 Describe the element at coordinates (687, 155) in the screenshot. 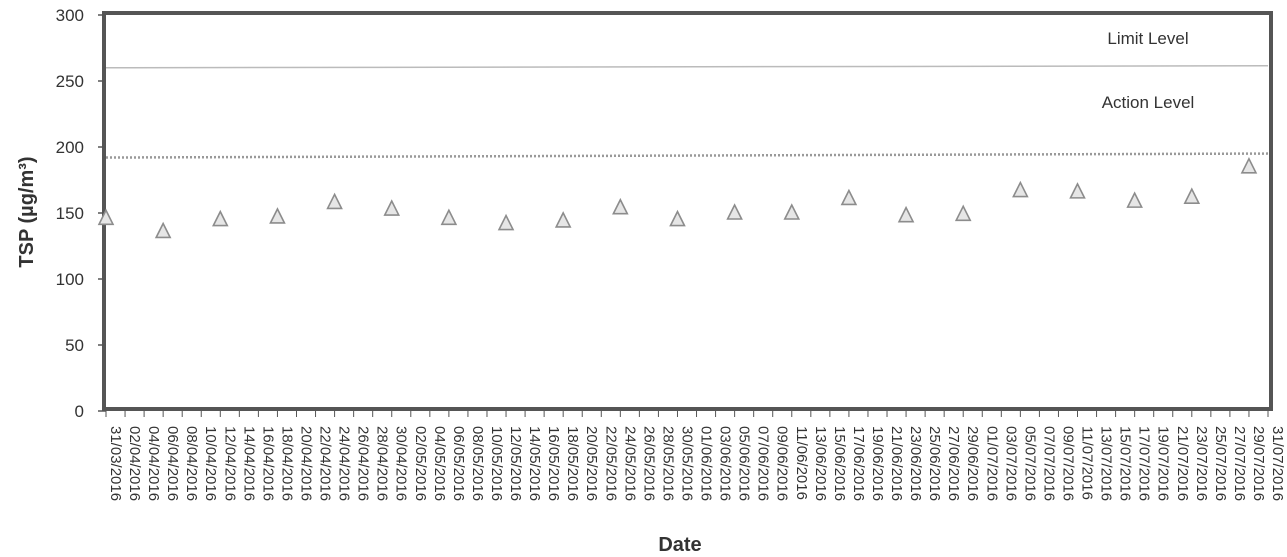

I see `action-level-line` at that location.